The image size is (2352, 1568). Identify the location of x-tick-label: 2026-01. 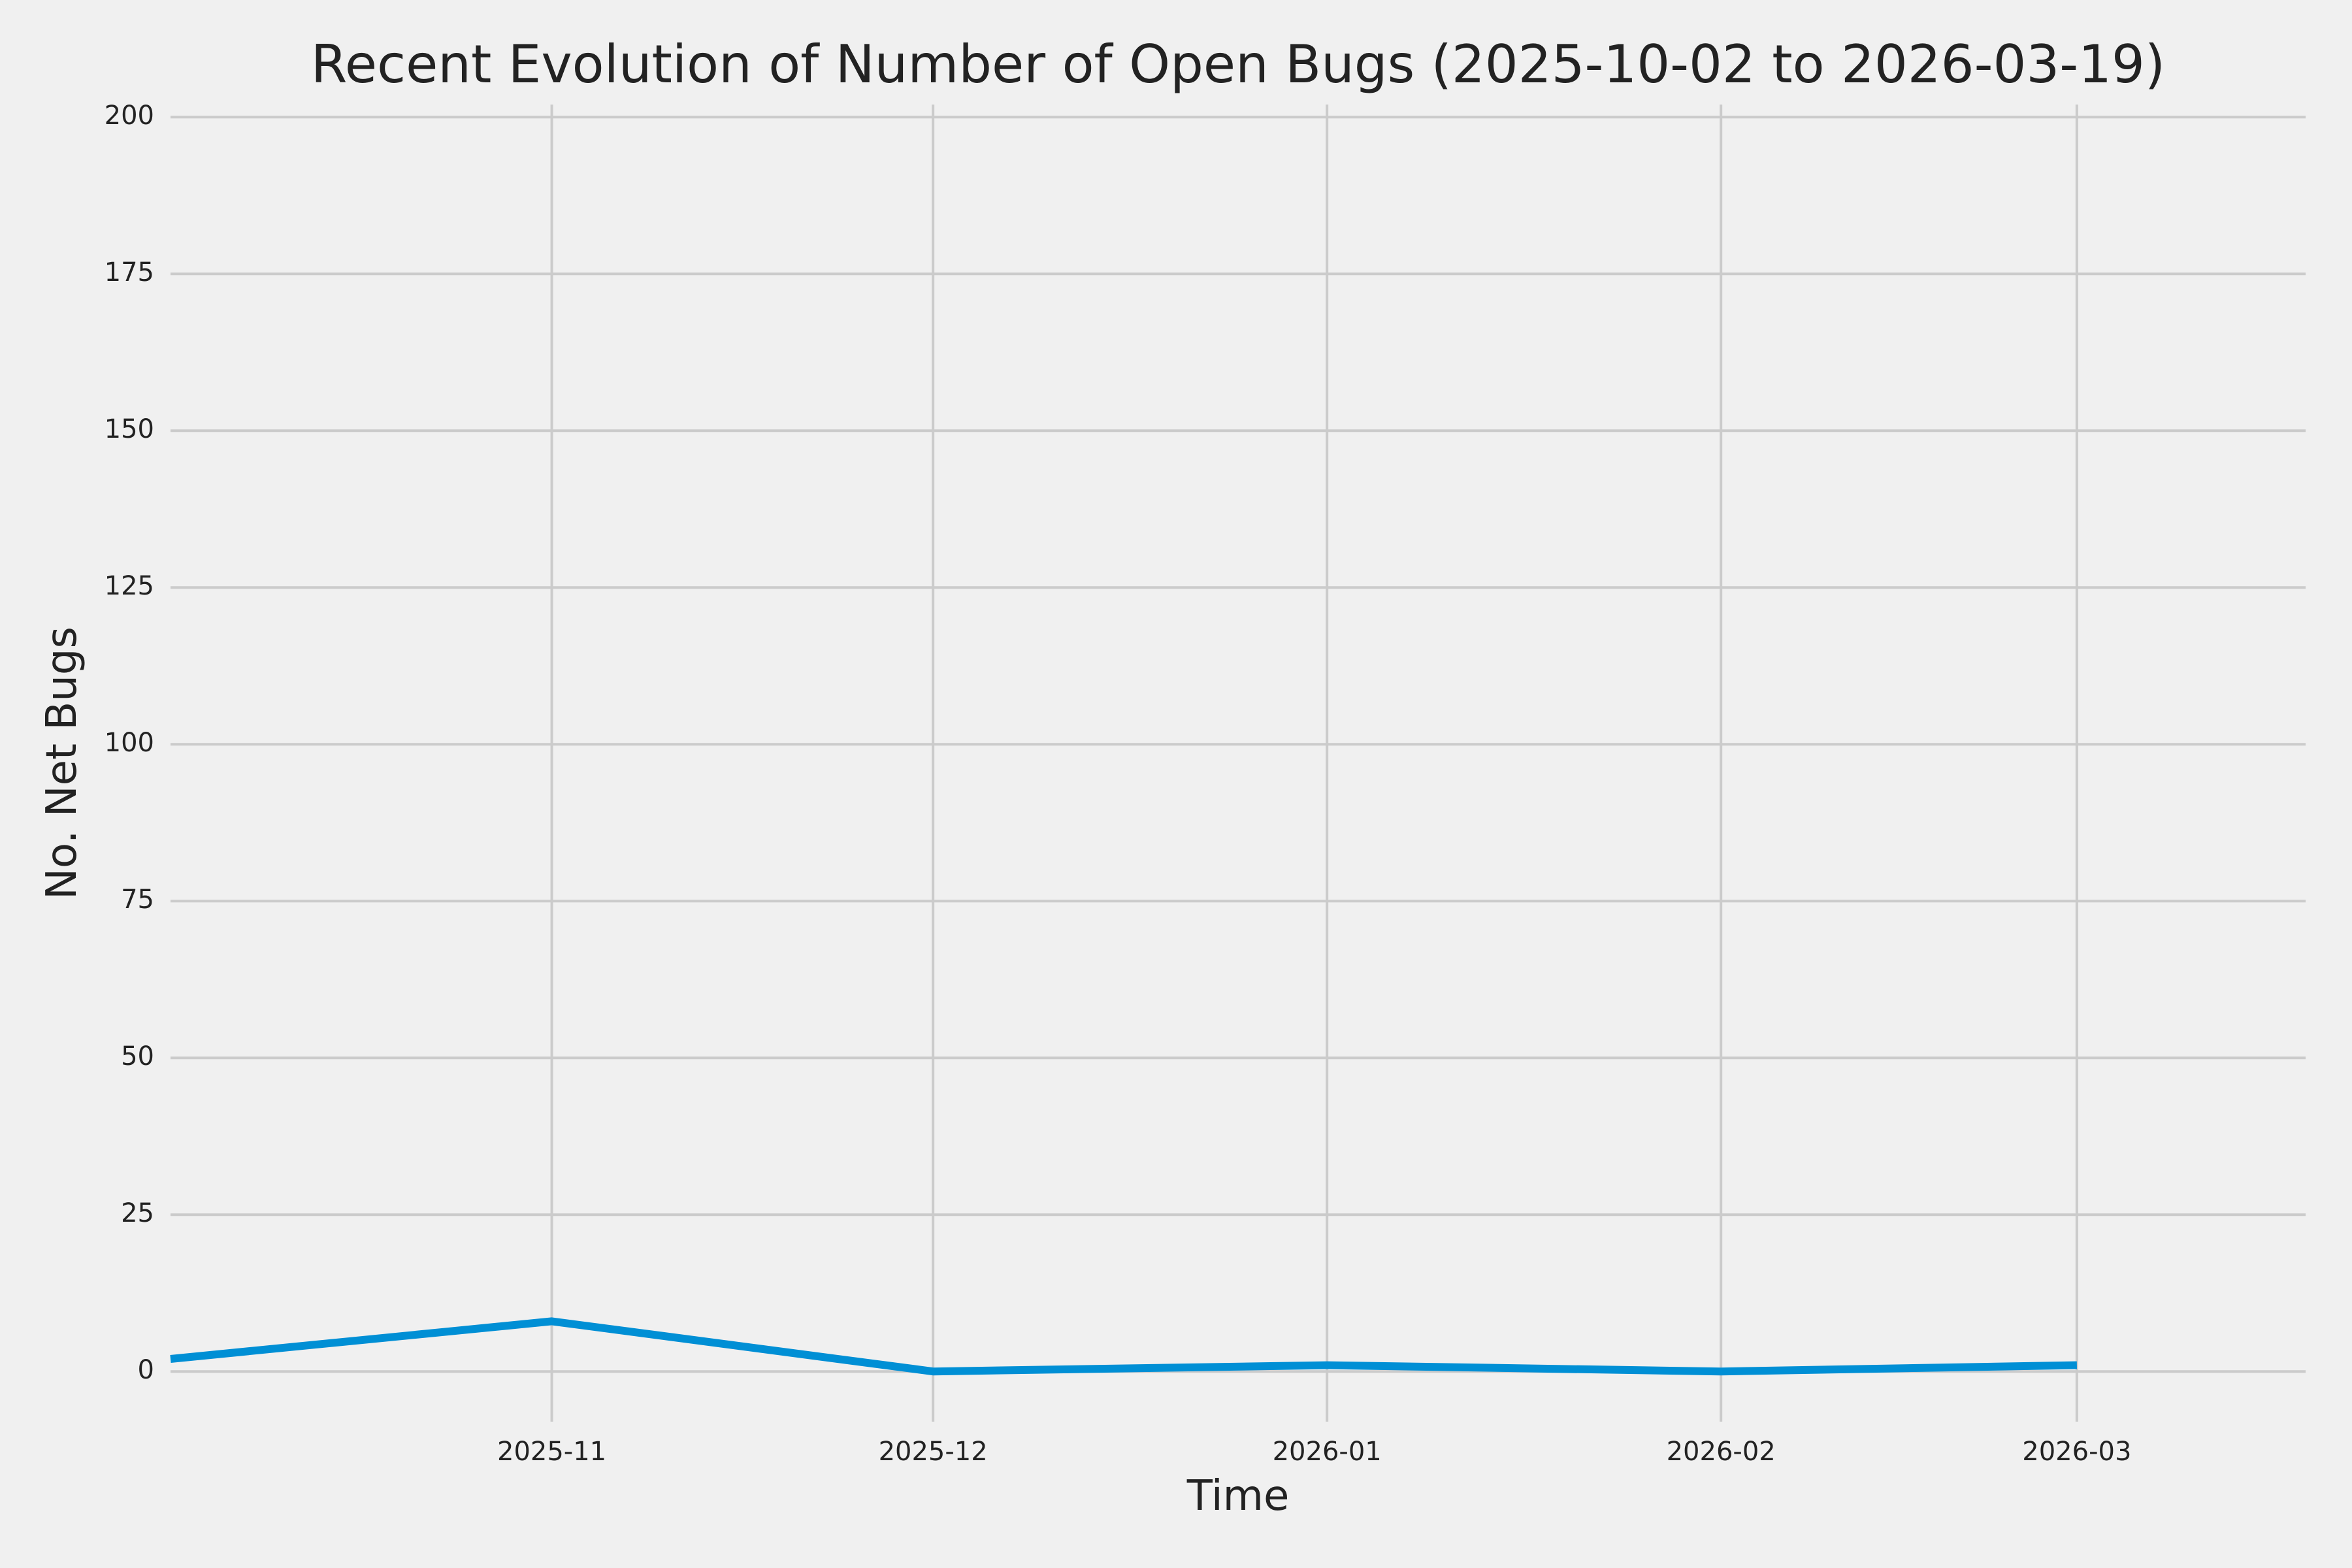
(1327, 1452).